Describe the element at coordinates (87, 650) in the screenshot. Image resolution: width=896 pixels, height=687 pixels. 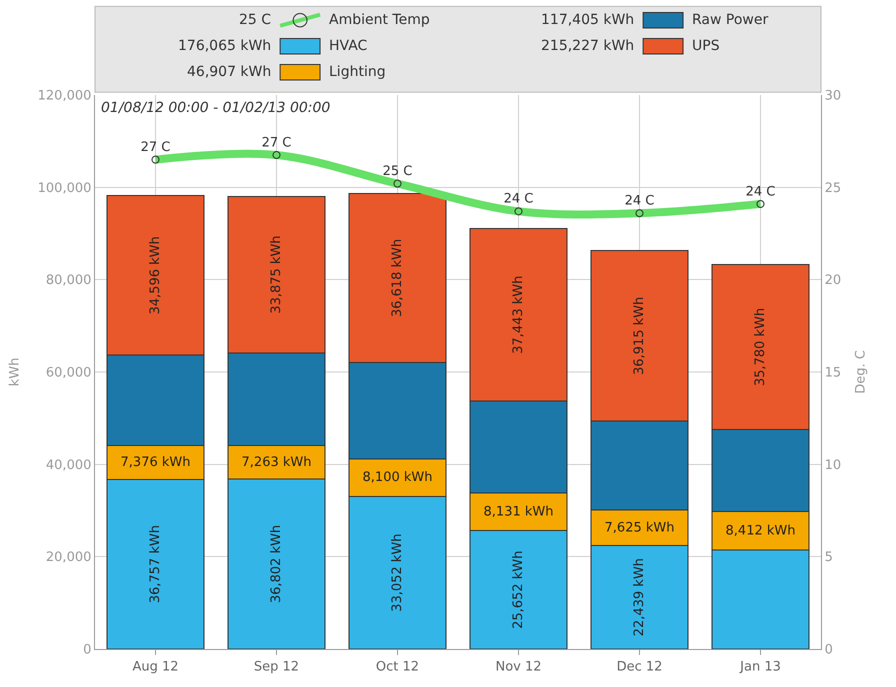
I see `y-tick-label: 0` at that location.